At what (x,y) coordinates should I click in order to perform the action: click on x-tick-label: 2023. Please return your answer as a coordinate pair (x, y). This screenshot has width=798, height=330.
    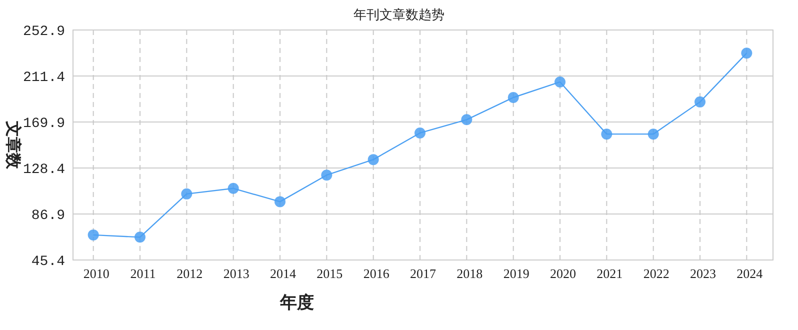
    Looking at the image, I should click on (703, 273).